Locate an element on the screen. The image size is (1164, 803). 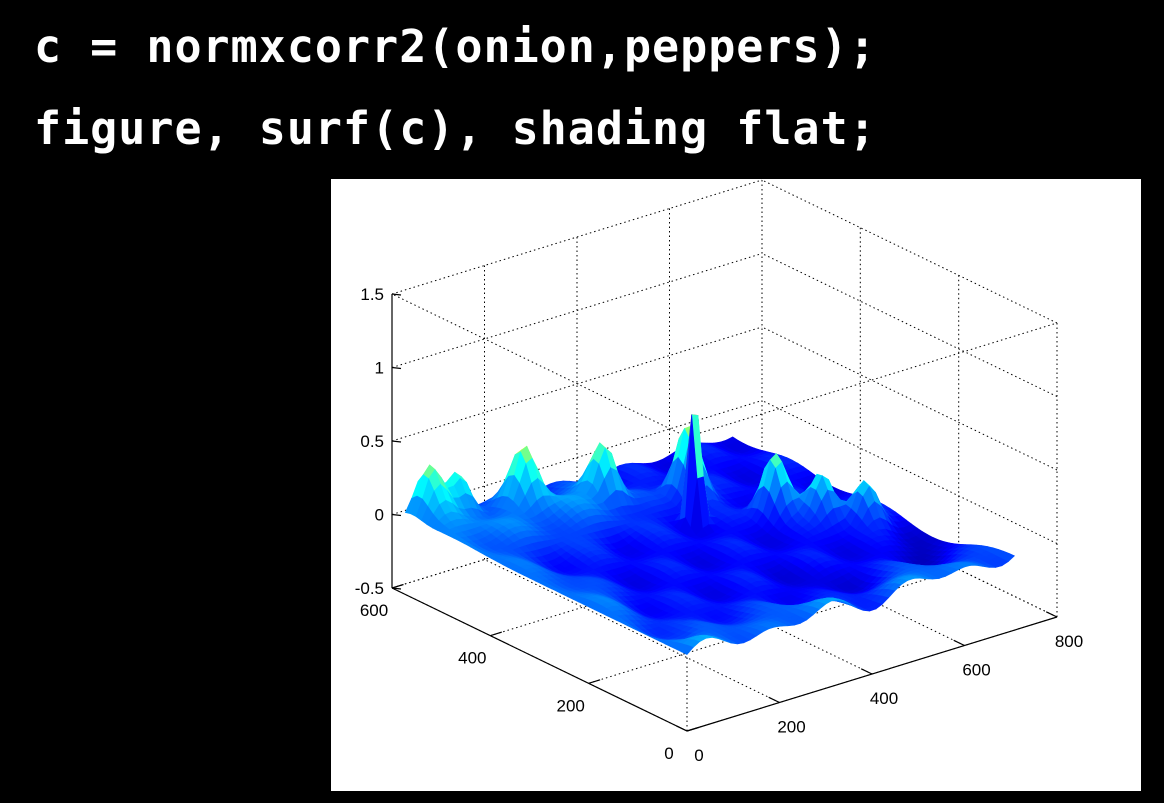
z-tick-label: 1.5 is located at coordinates (372, 294).